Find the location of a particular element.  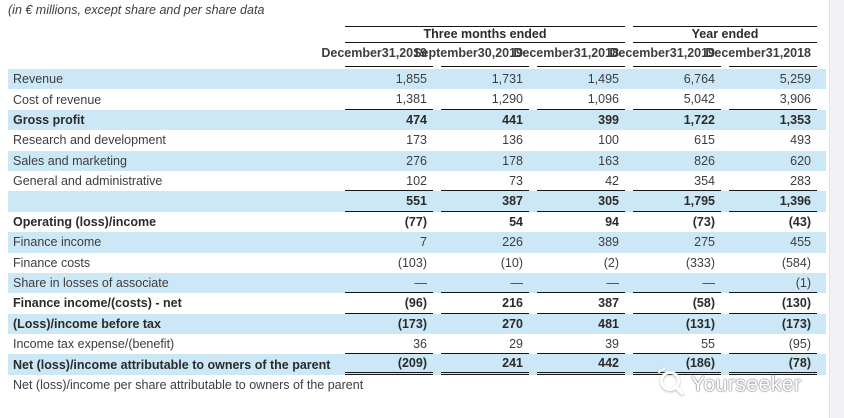

table-row-finance-income: Finance income 7 226 389 275 455 is located at coordinates (417, 242).